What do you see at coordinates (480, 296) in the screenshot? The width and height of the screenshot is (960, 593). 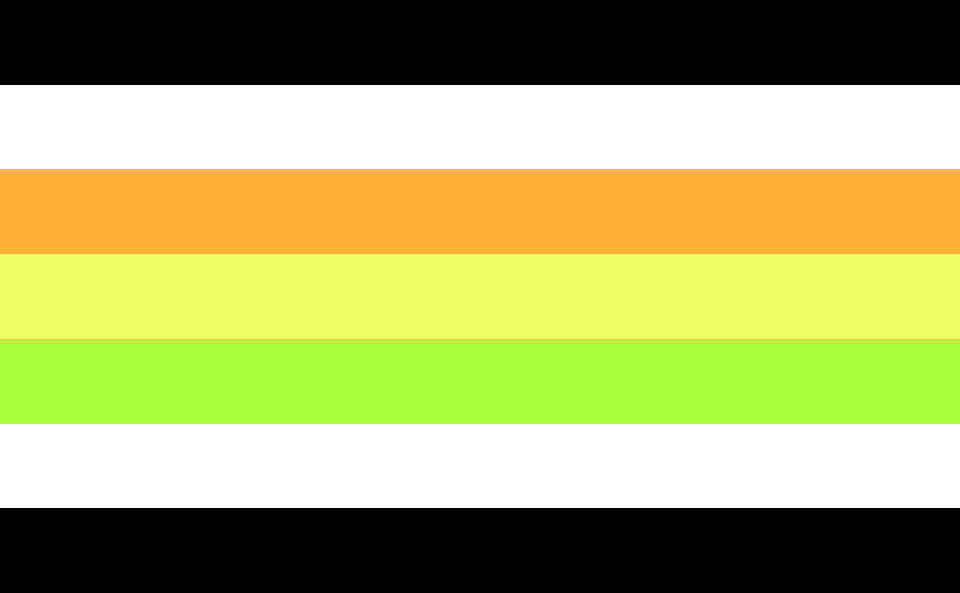 I see `stripe-yellow` at bounding box center [480, 296].